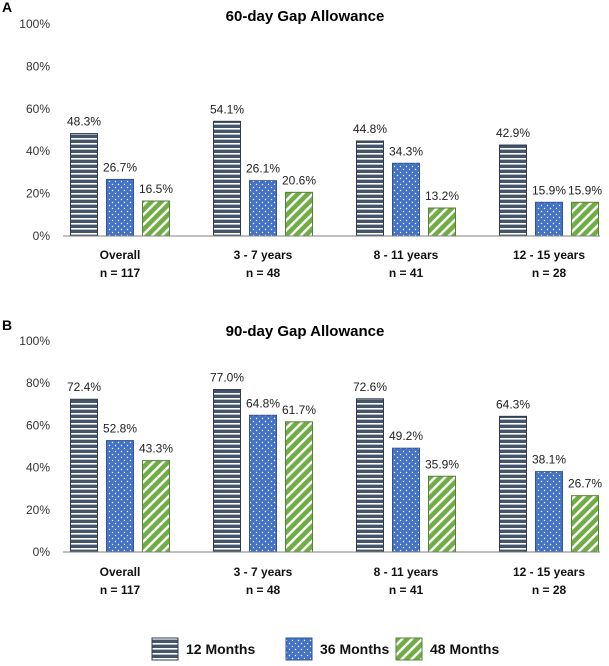 The width and height of the screenshot is (609, 666). Describe the element at coordinates (156, 189) in the screenshot. I see `data-label: 16.5%` at that location.